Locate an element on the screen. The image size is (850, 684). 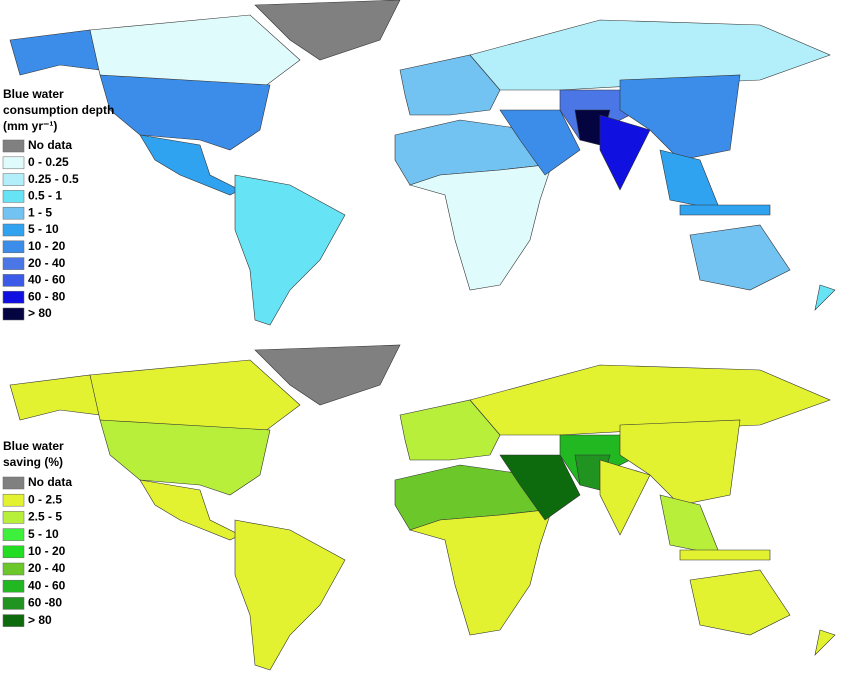
legend-title: (mm yr⁻¹) is located at coordinates (30, 126).